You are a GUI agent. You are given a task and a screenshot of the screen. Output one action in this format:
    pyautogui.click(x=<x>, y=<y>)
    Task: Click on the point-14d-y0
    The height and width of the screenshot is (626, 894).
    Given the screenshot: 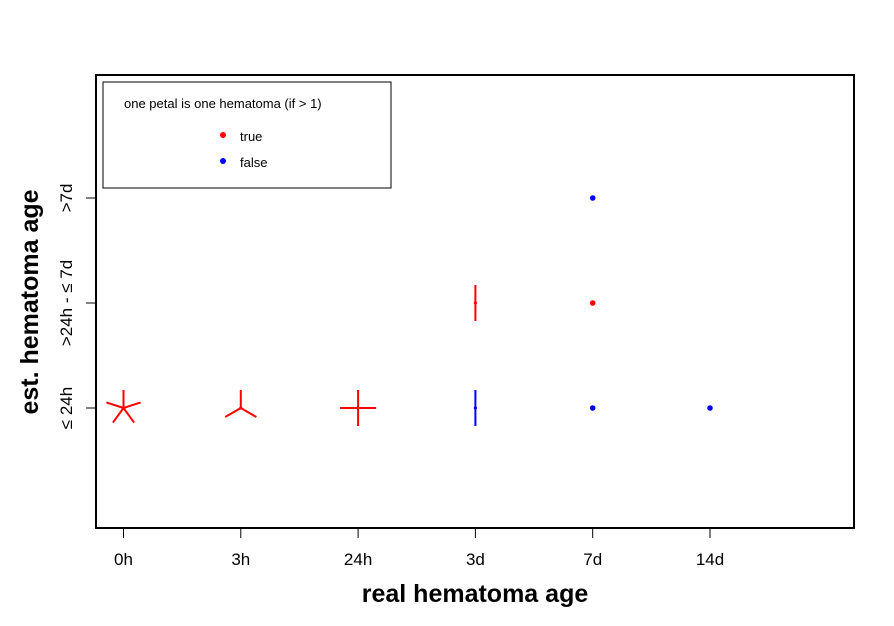 What is the action you would take?
    pyautogui.click(x=710, y=408)
    